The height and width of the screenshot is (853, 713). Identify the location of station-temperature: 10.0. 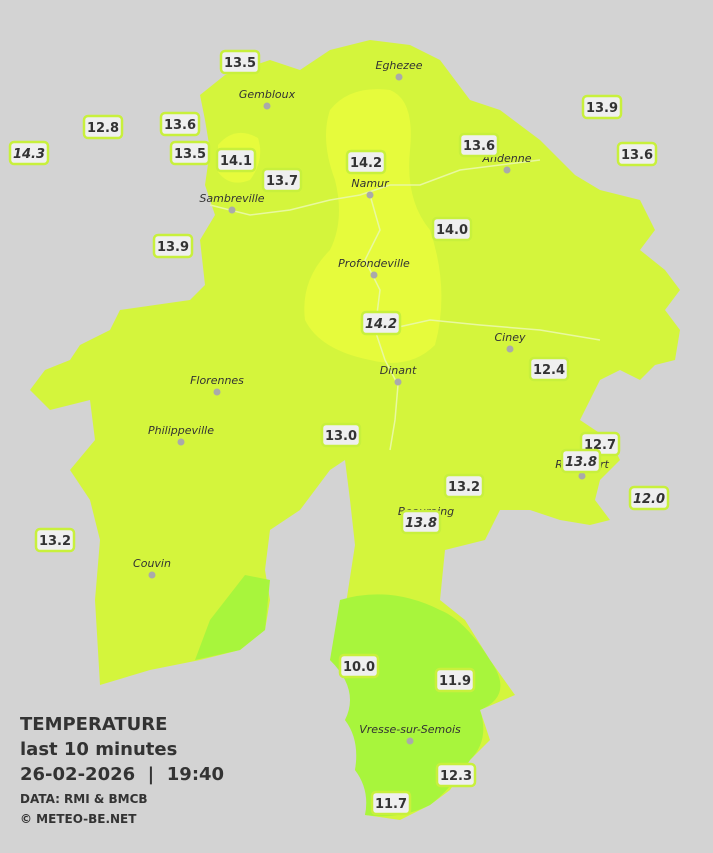
(359, 667).